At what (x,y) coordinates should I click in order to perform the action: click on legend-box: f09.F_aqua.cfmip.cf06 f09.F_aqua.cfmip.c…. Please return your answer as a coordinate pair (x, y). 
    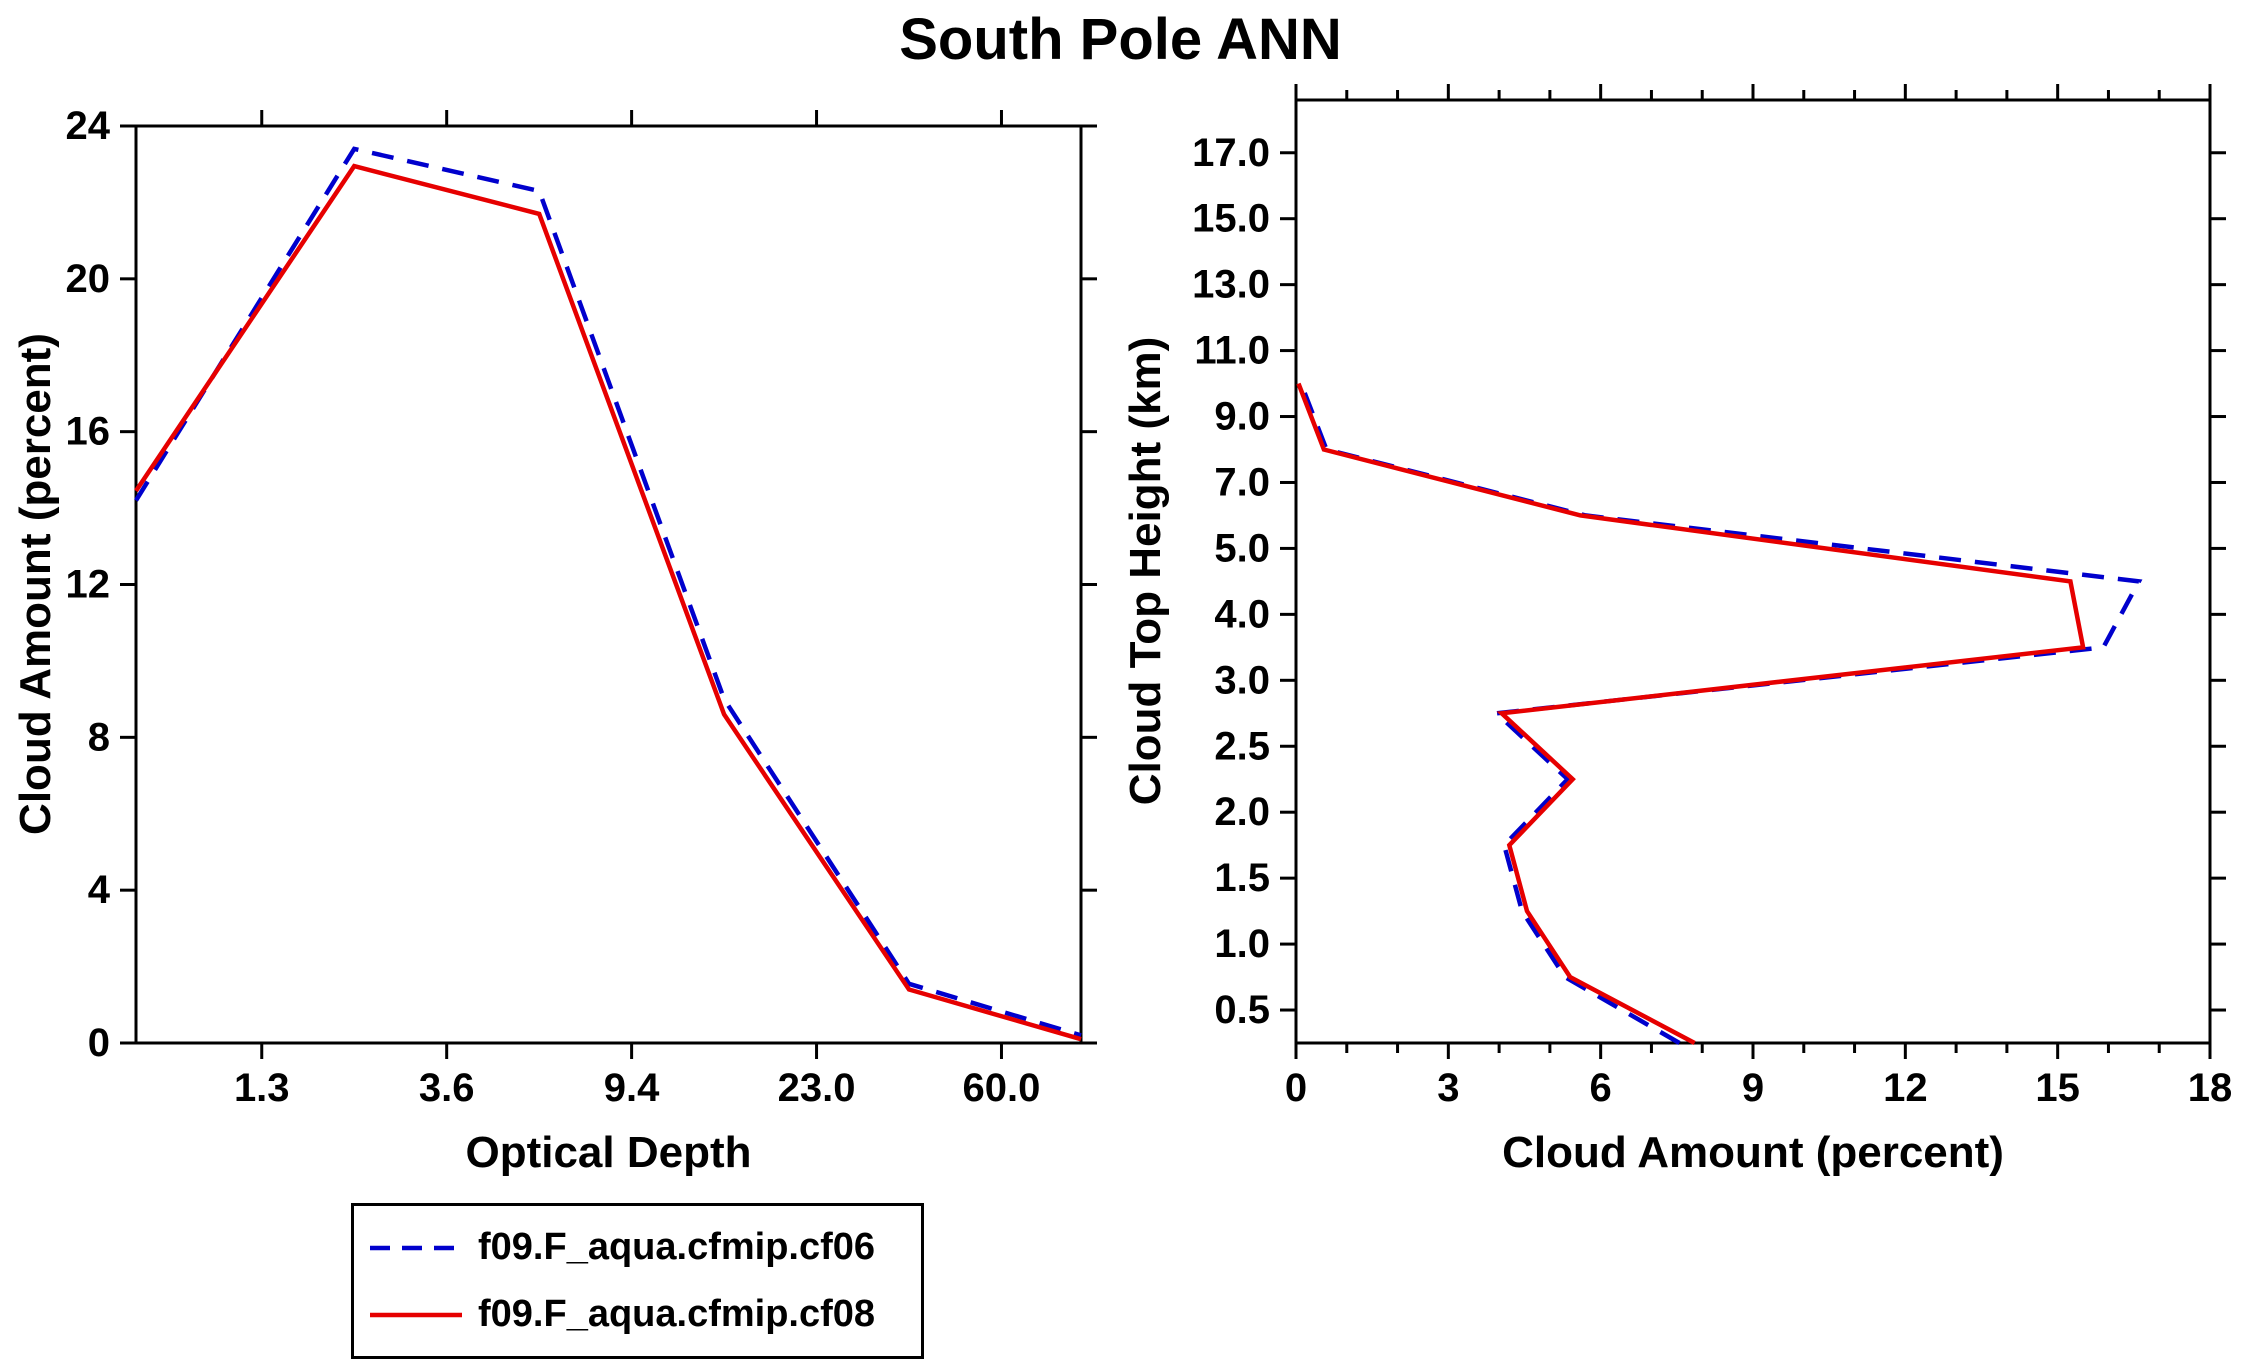
    Looking at the image, I should click on (637, 1281).